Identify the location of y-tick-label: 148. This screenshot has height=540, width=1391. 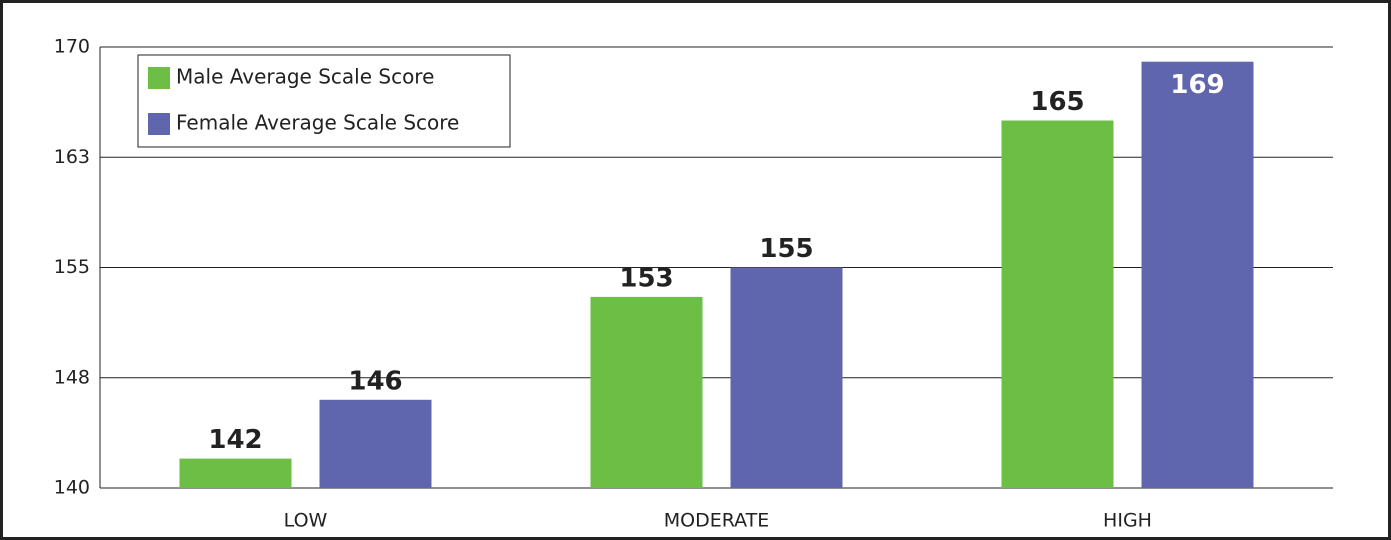
(72, 377).